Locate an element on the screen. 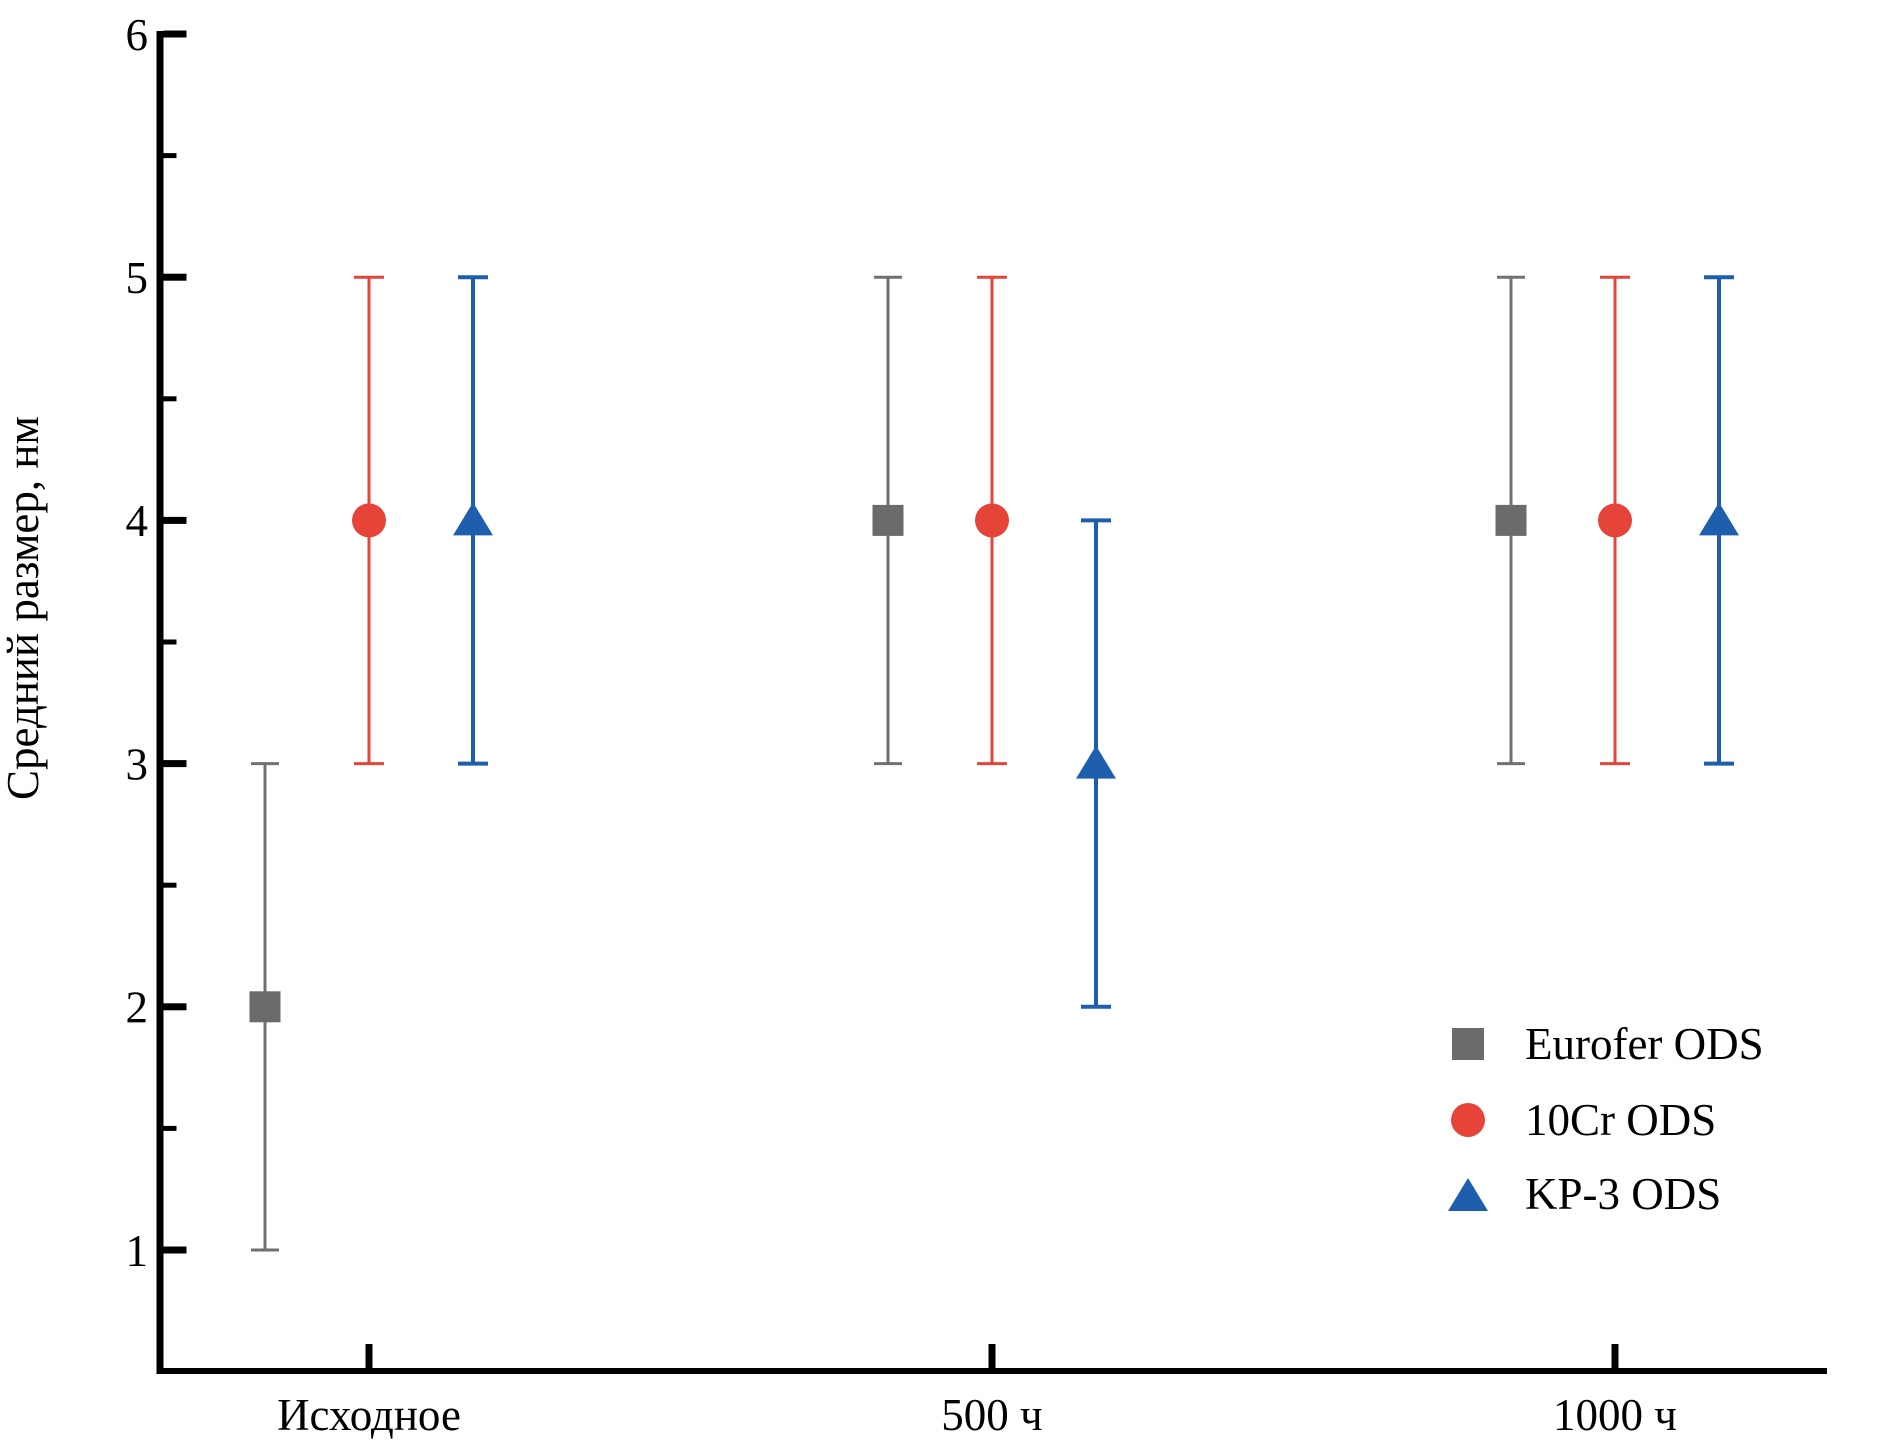 This screenshot has height=1450, width=1880. x-axis-spine is located at coordinates (991, 1371).